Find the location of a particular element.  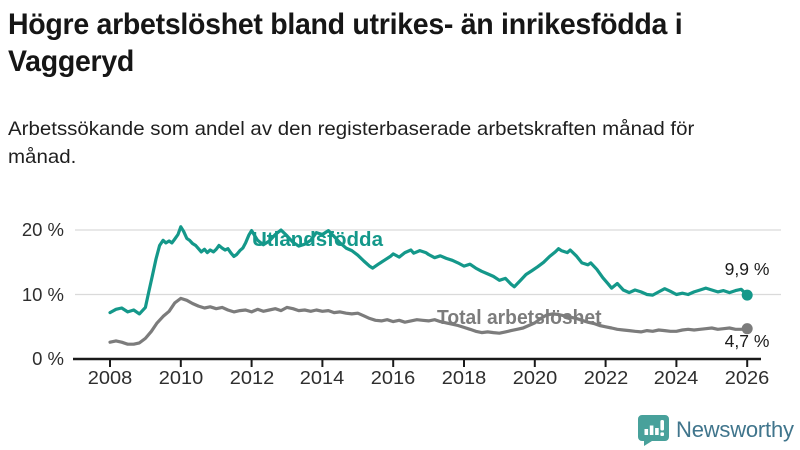

newsworthy-logo: Newsworthy is located at coordinates (716, 430).